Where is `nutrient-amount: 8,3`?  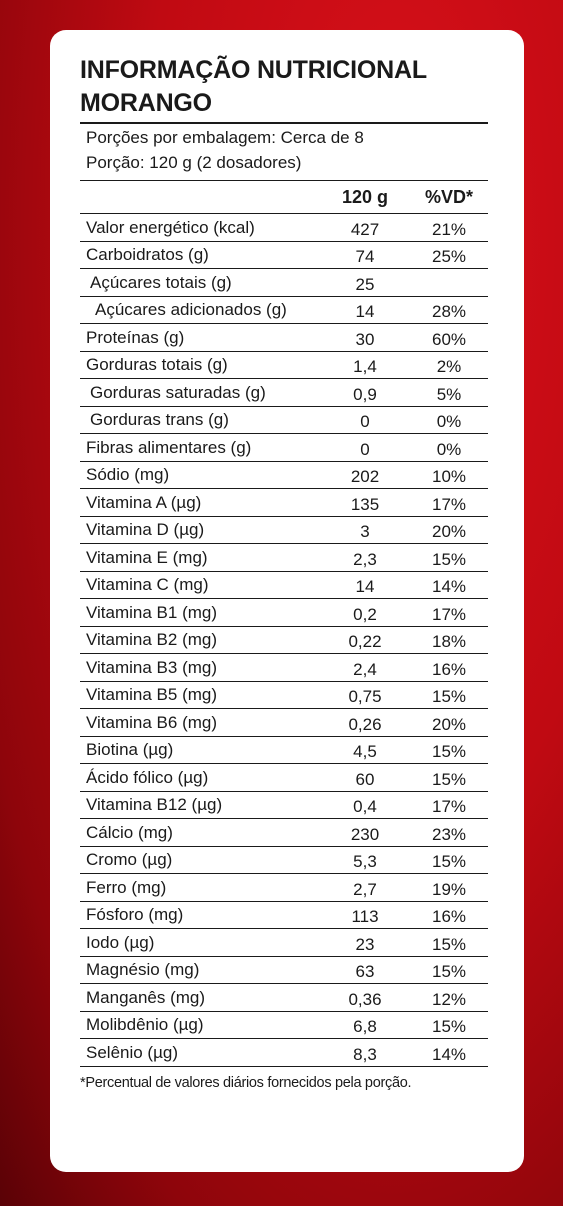 nutrient-amount: 8,3 is located at coordinates (365, 1054).